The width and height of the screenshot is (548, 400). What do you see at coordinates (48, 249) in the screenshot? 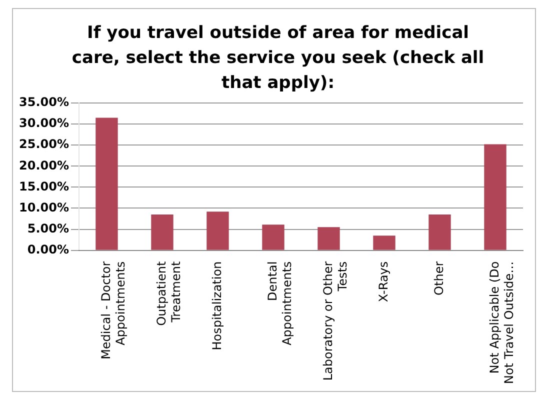
I see `y-tick-label: 0.00%` at bounding box center [48, 249].